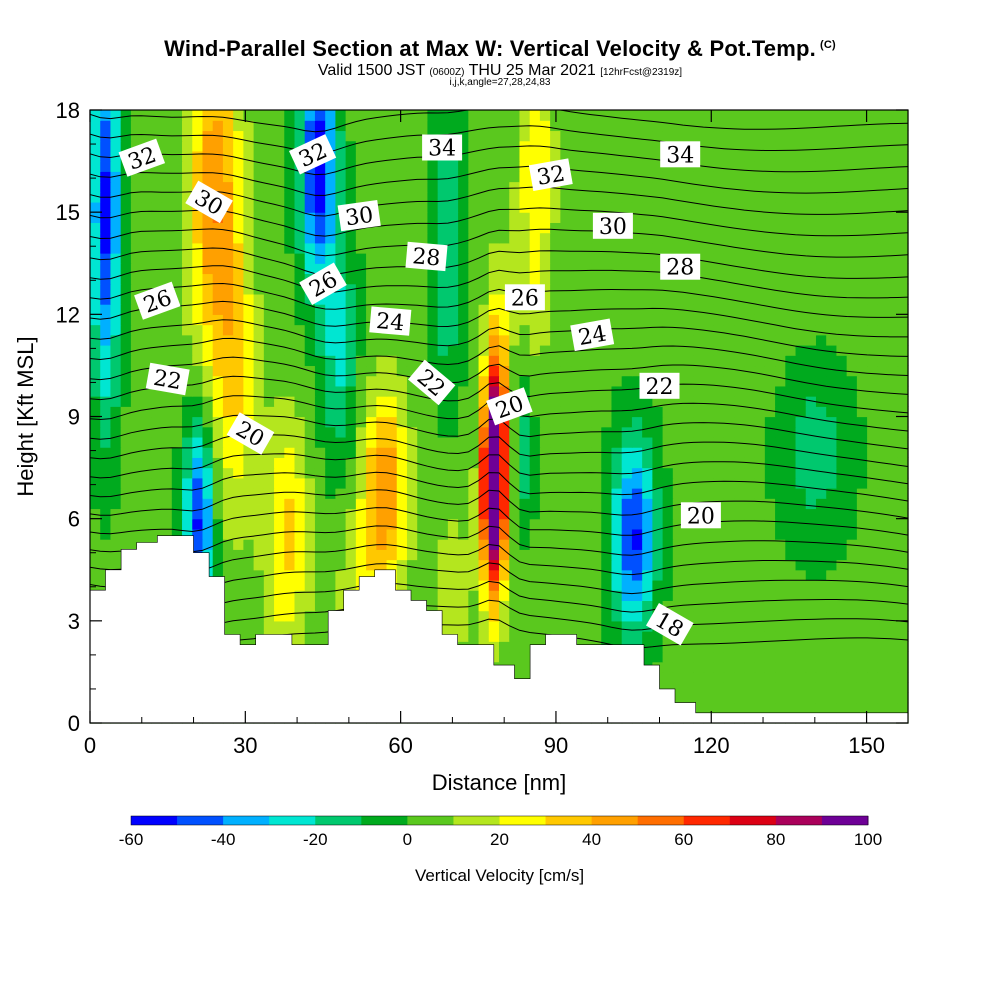 Image resolution: width=1000 pixels, height=1000 pixels. What do you see at coordinates (499, 450) in the screenshot?
I see `theta-contour-line` at bounding box center [499, 450].